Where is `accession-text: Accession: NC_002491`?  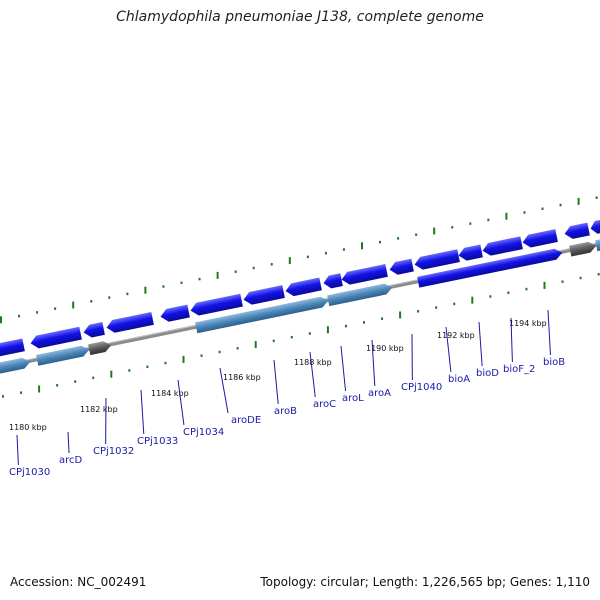
accession-text: Accession: NC_002491 is located at coordinates (78, 582).